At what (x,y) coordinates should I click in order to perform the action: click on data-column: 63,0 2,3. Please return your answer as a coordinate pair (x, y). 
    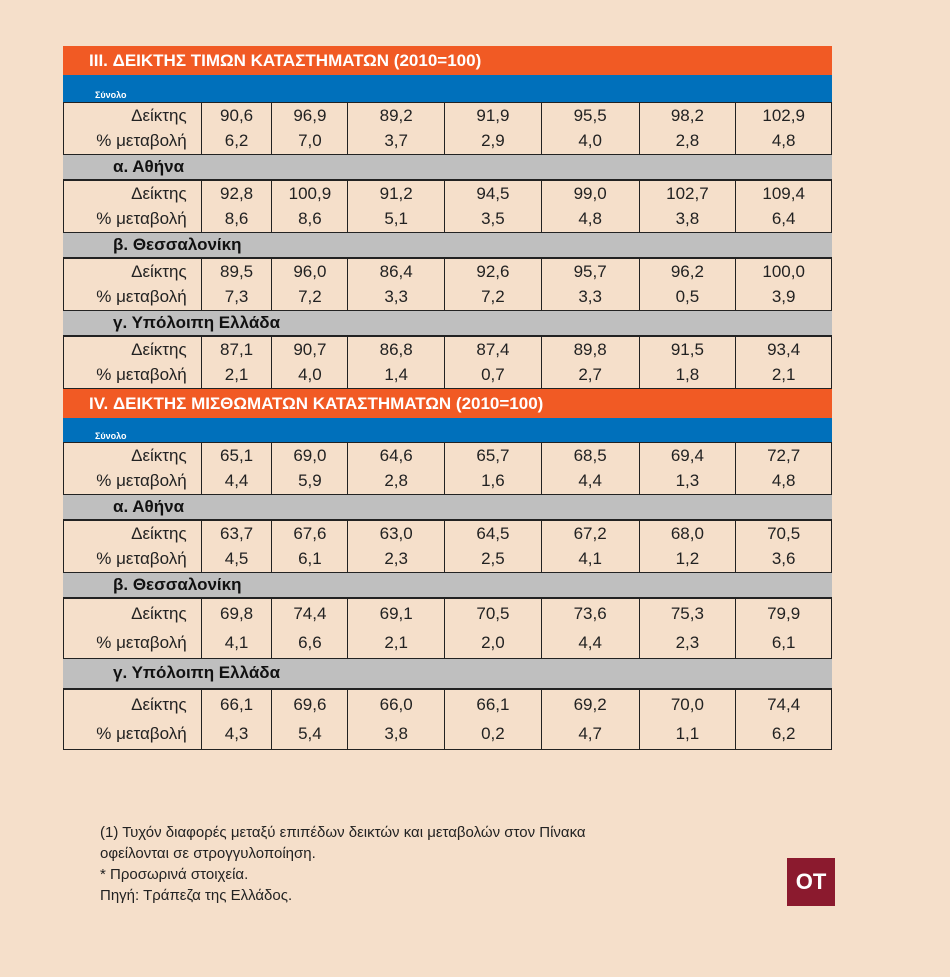
    Looking at the image, I should click on (395, 546).